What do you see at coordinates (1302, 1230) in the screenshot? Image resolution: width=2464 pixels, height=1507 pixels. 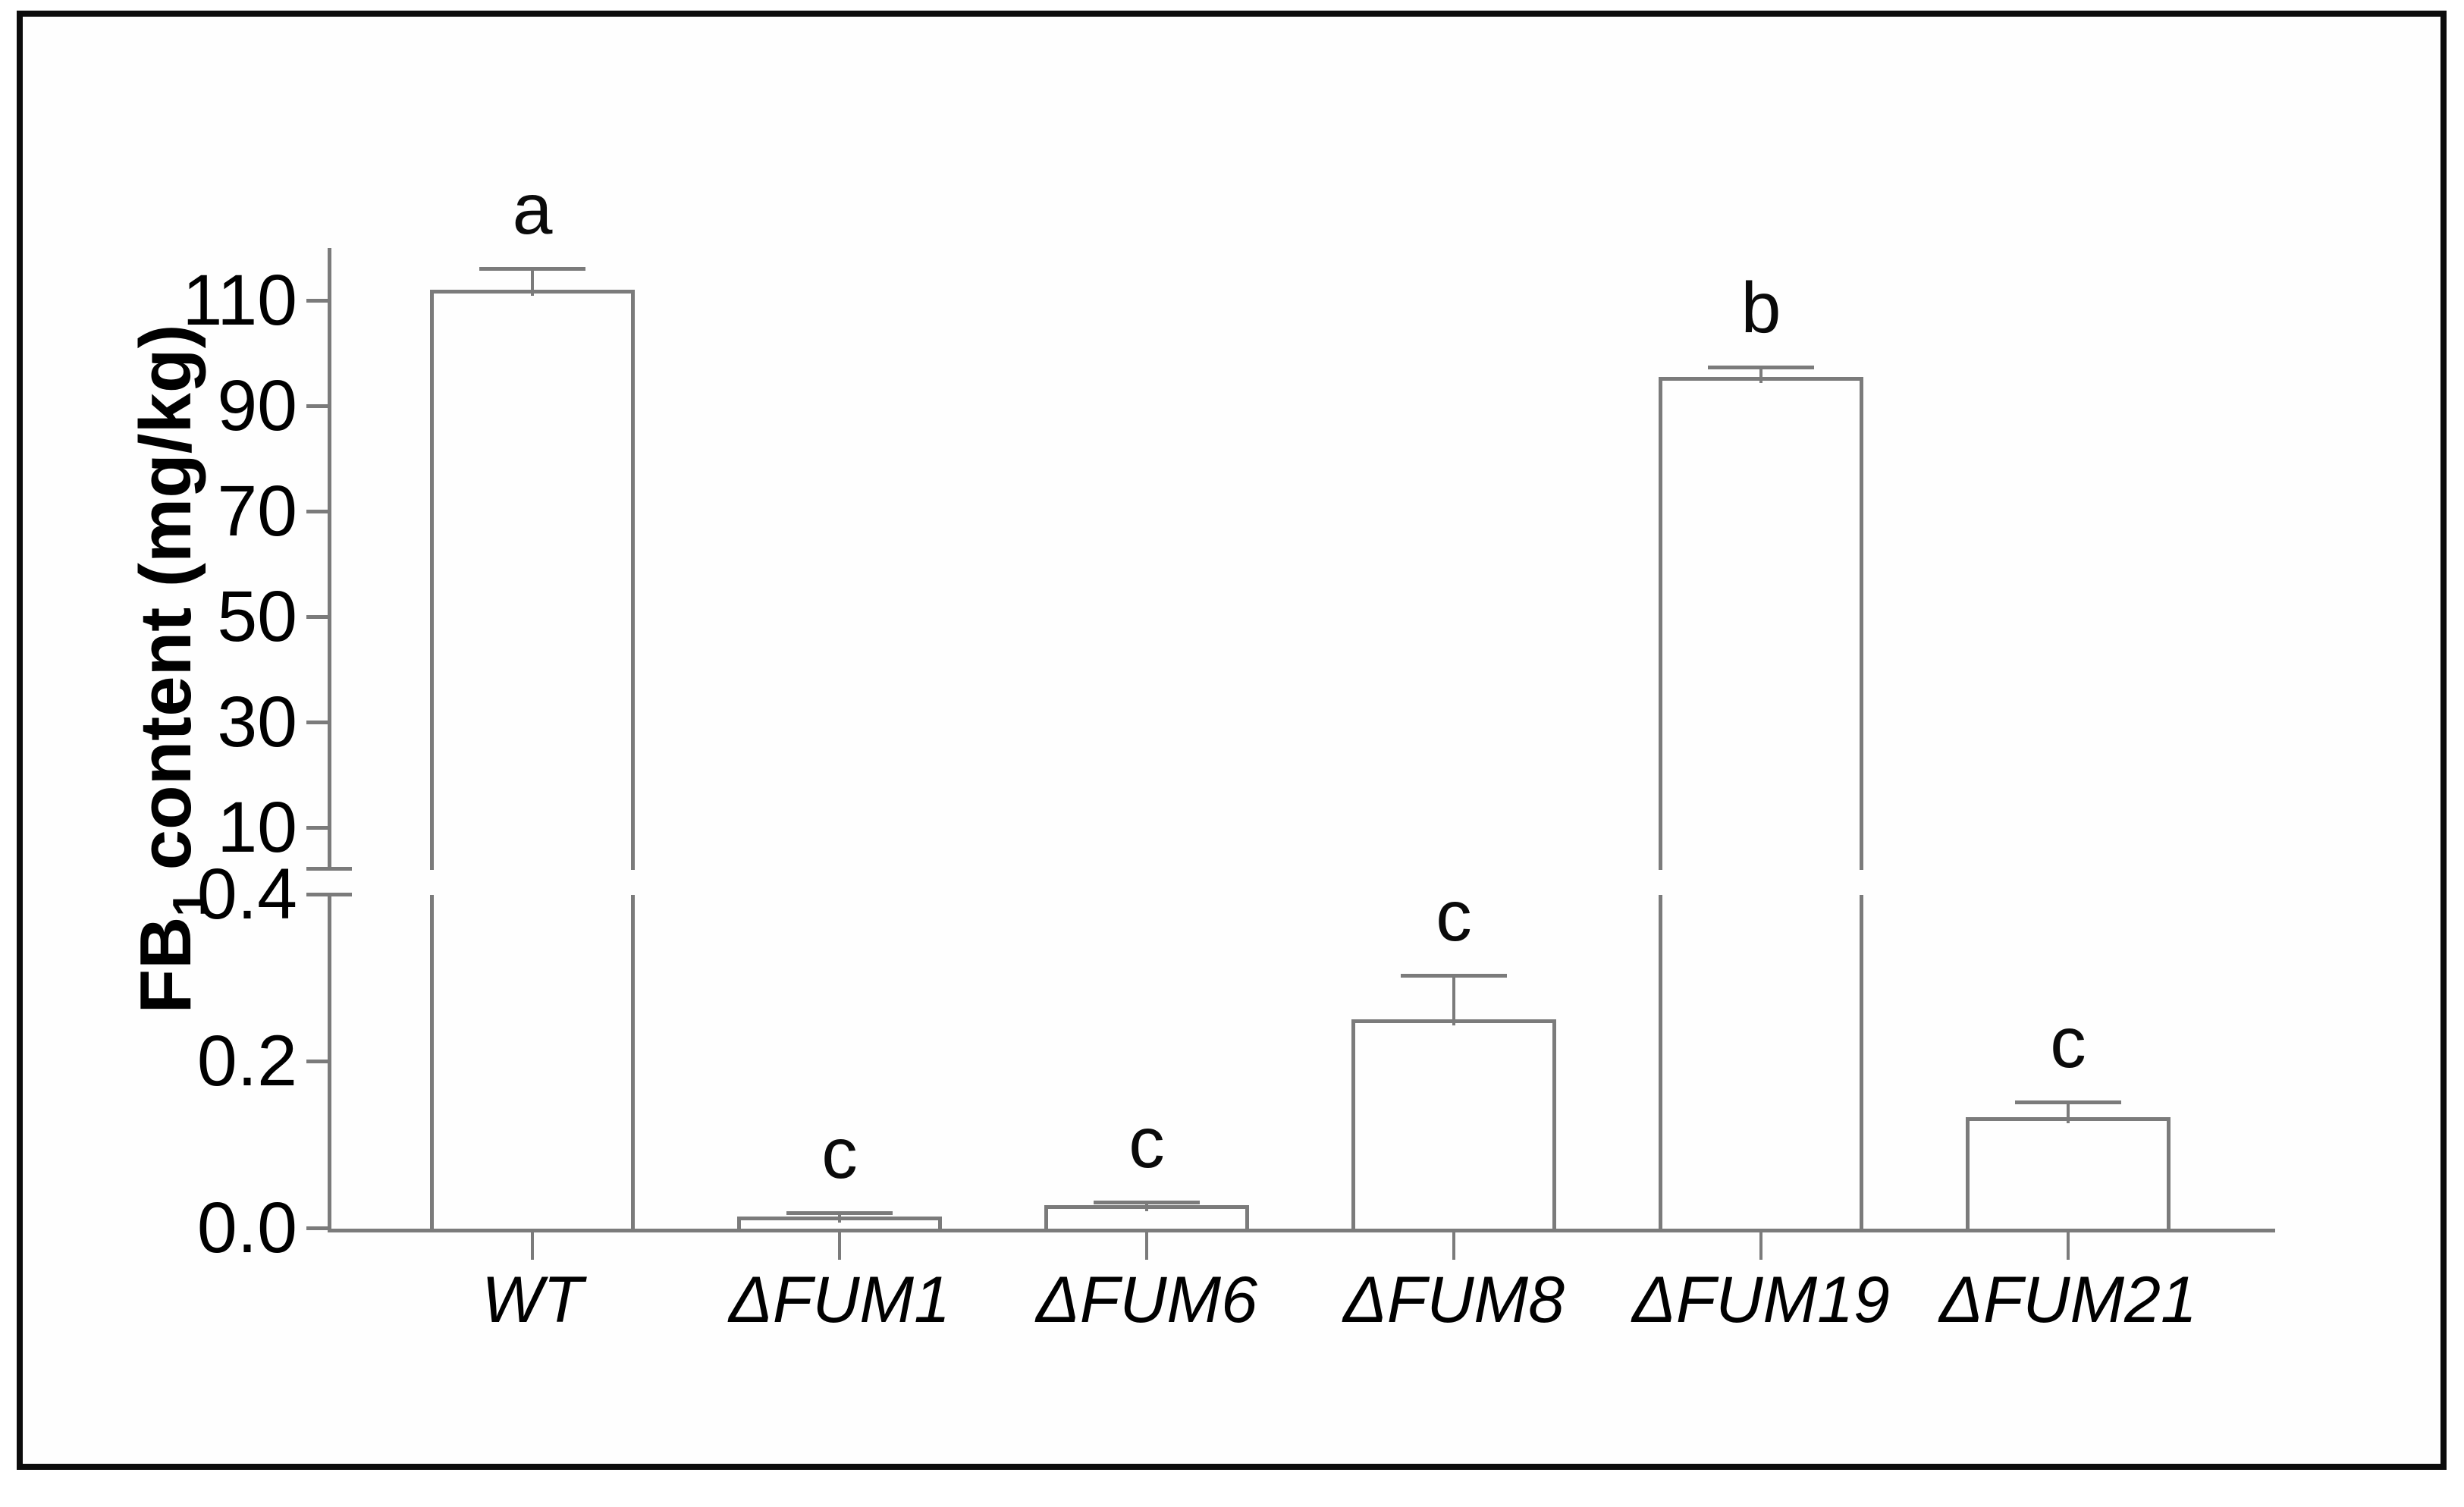 I see `x-axis-line` at bounding box center [1302, 1230].